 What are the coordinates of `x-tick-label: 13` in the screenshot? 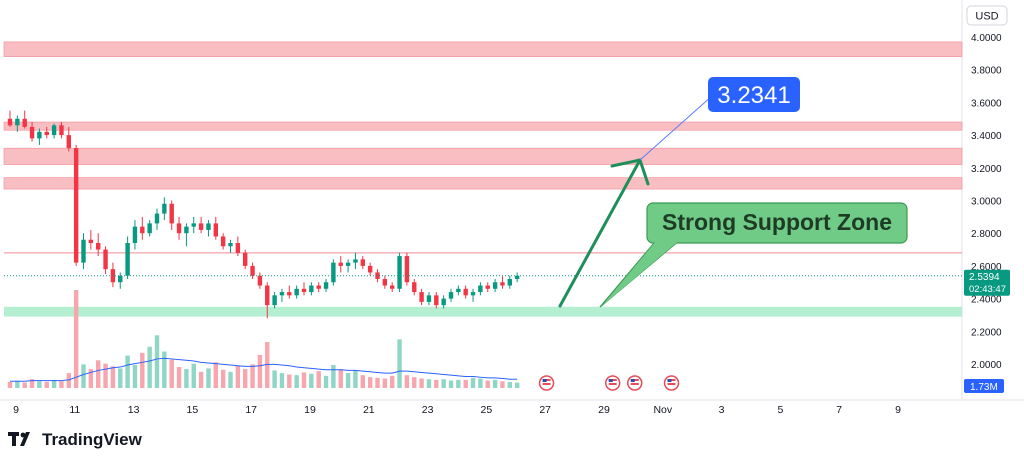 It's located at (134, 410).